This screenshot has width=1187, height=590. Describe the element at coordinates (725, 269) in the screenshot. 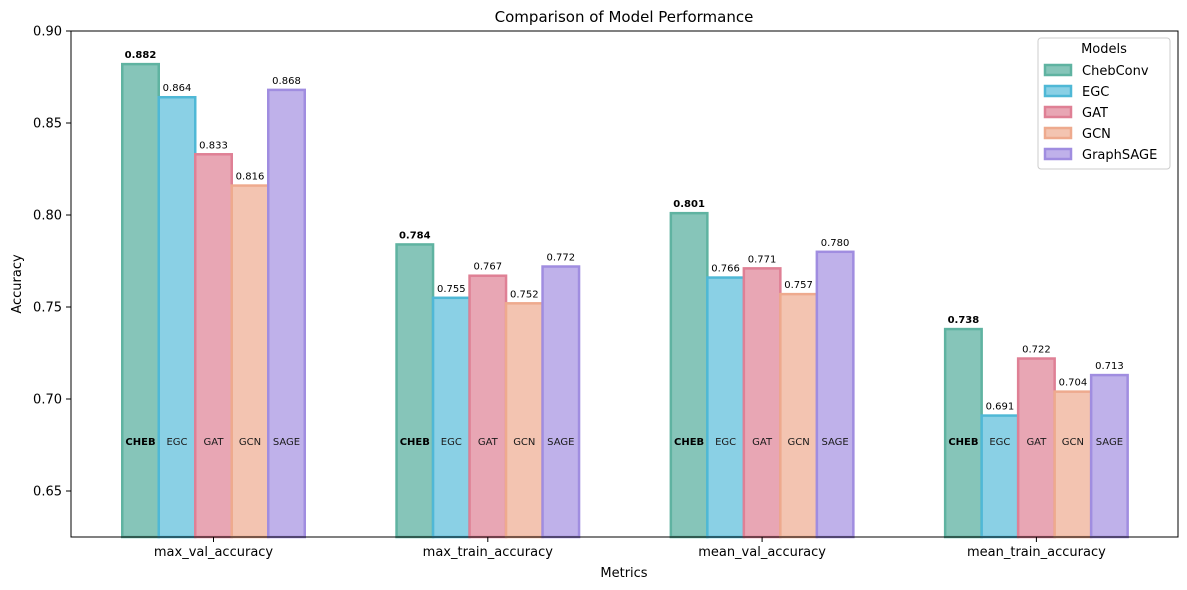

I see `bar-value-label: 0.766` at that location.